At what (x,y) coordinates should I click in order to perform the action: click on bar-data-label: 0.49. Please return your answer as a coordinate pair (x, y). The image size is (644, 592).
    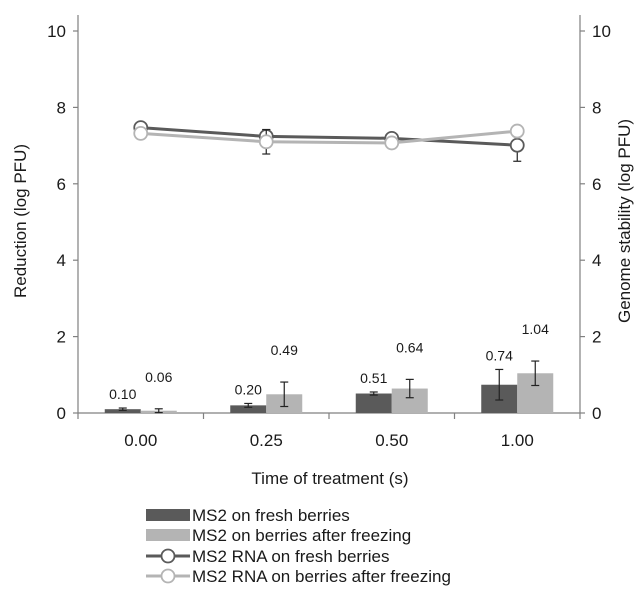
    Looking at the image, I should click on (284, 350).